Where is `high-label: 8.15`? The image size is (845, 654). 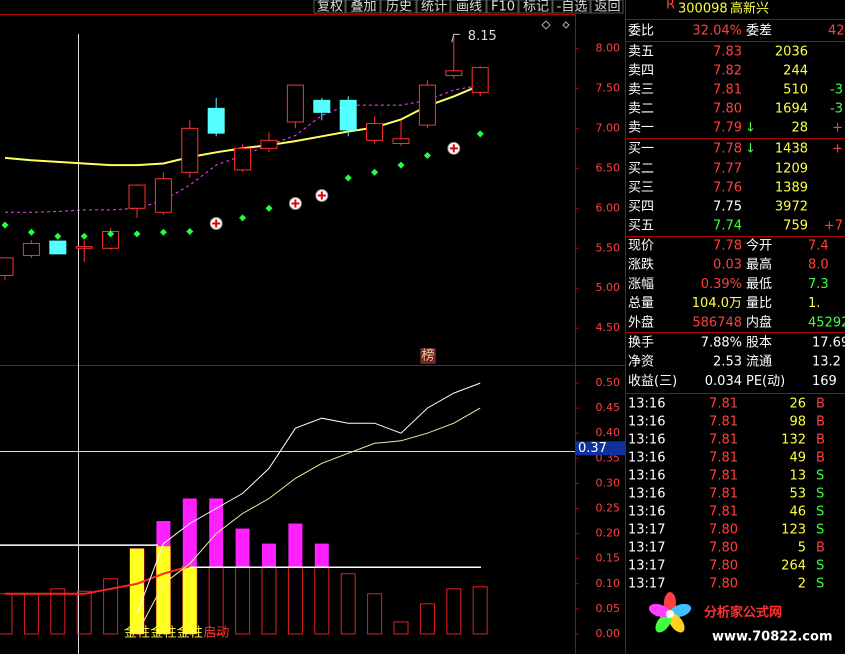 high-label: 8.15 is located at coordinates (482, 36).